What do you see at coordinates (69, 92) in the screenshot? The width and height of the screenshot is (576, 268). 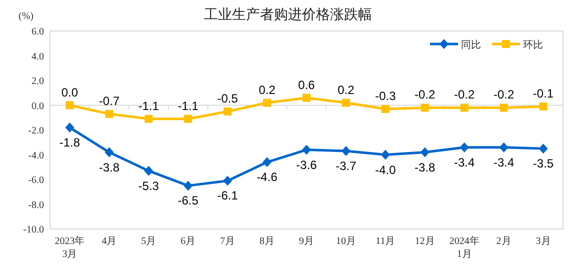 I see `data-label: 0.0` at bounding box center [69, 92].